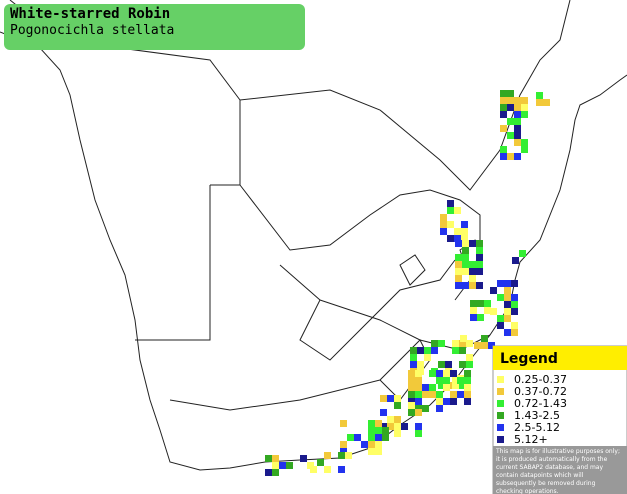 The width and height of the screenshot is (627, 494). I want to click on subtitle: Pogonocichla stellata, so click(92, 30).